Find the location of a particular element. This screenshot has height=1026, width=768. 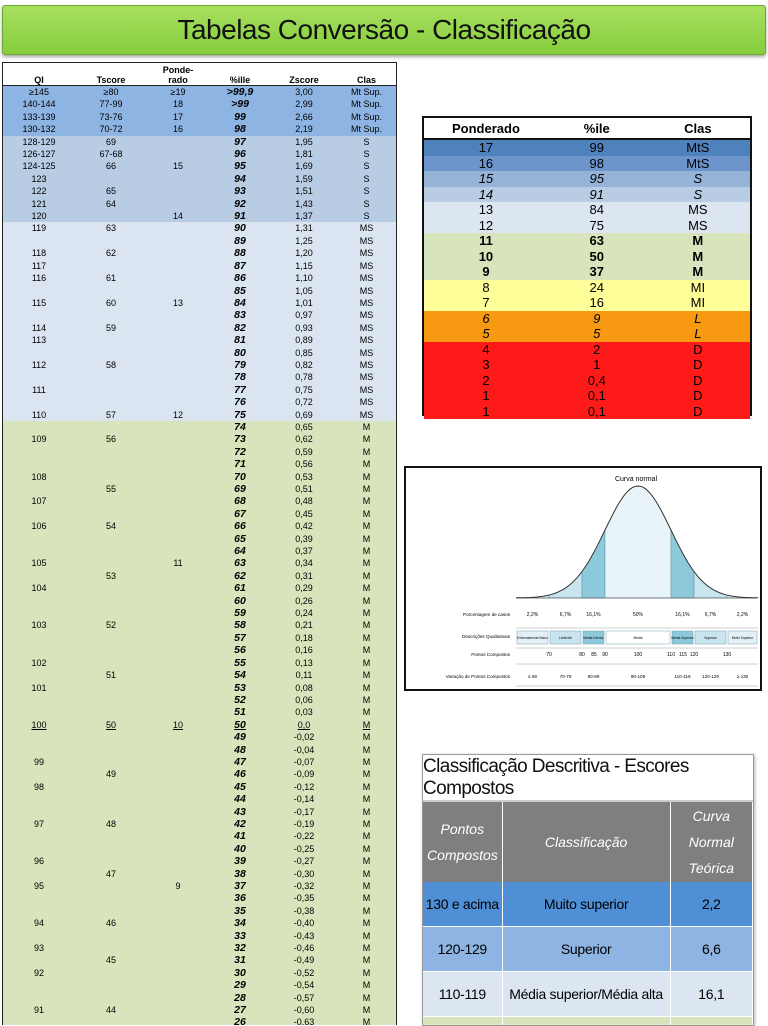

conversion-cell: 58 is located at coordinates (240, 625).